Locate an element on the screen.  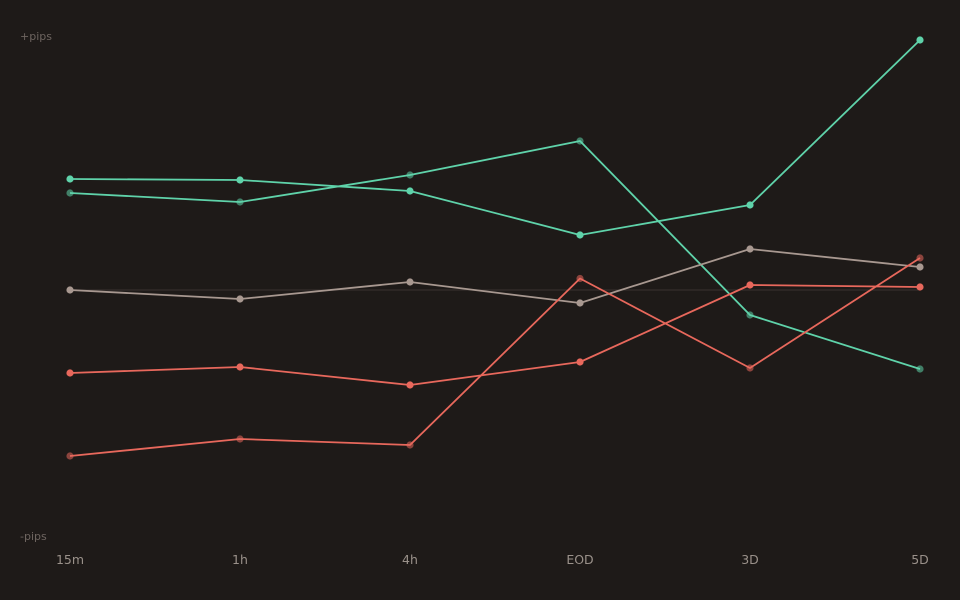
series-2-point-1h is located at coordinates (240, 202).